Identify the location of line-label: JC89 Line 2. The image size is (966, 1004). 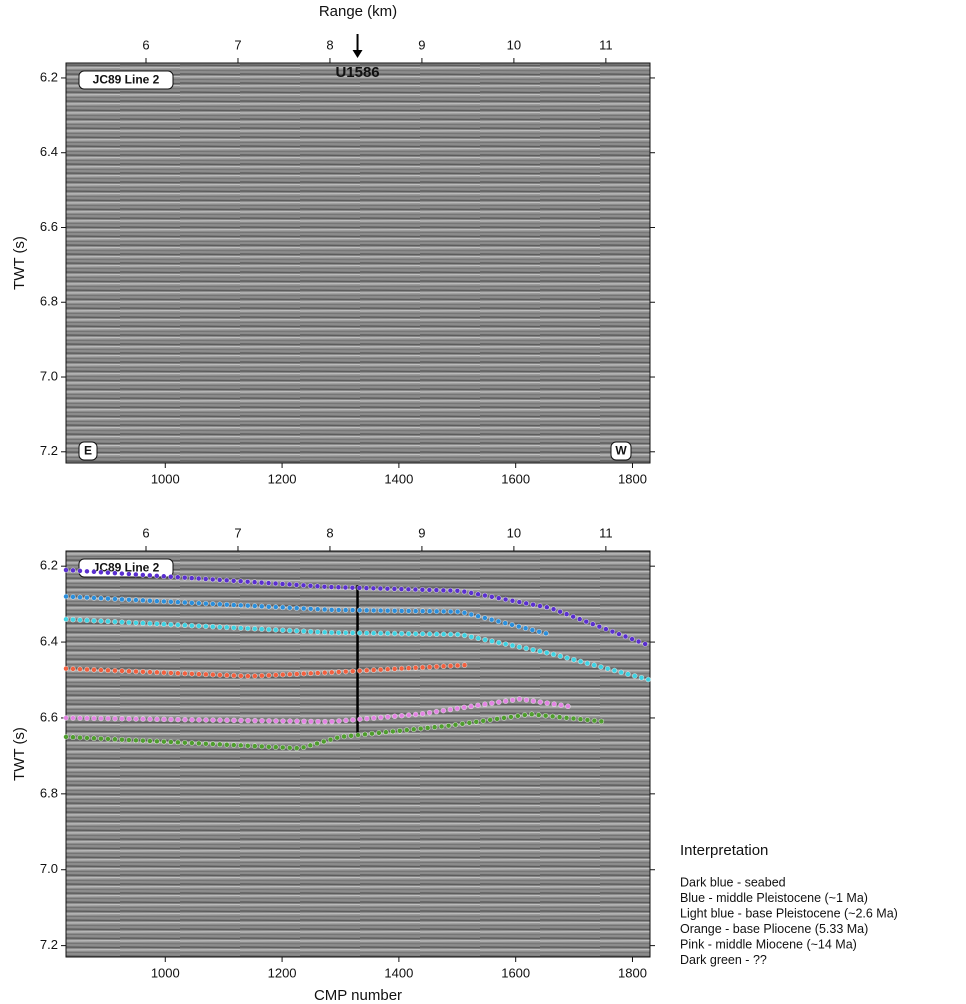
(126, 80).